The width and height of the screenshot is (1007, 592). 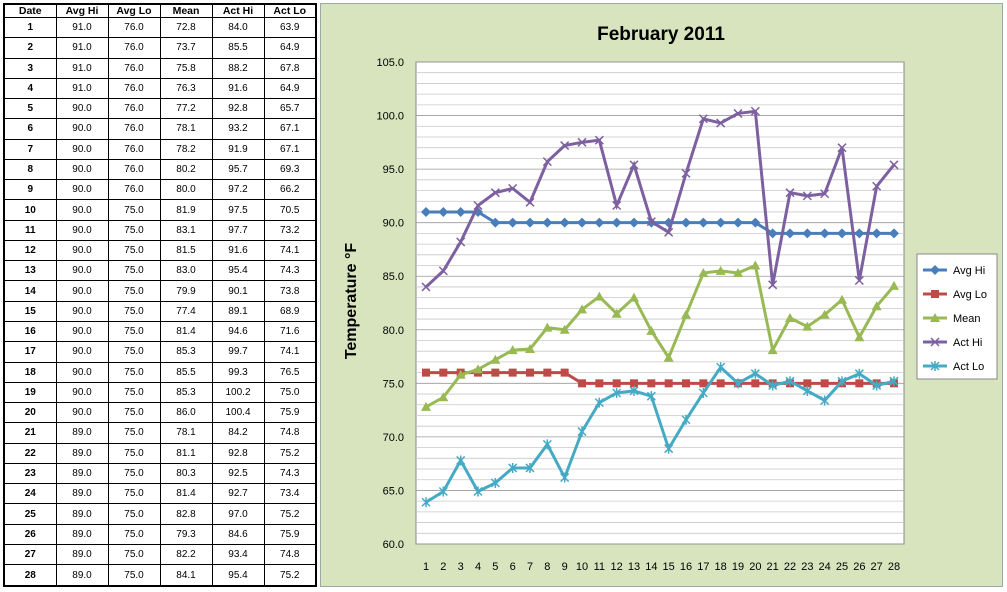 What do you see at coordinates (186, 494) in the screenshot?
I see `cell-mean: 81.4` at bounding box center [186, 494].